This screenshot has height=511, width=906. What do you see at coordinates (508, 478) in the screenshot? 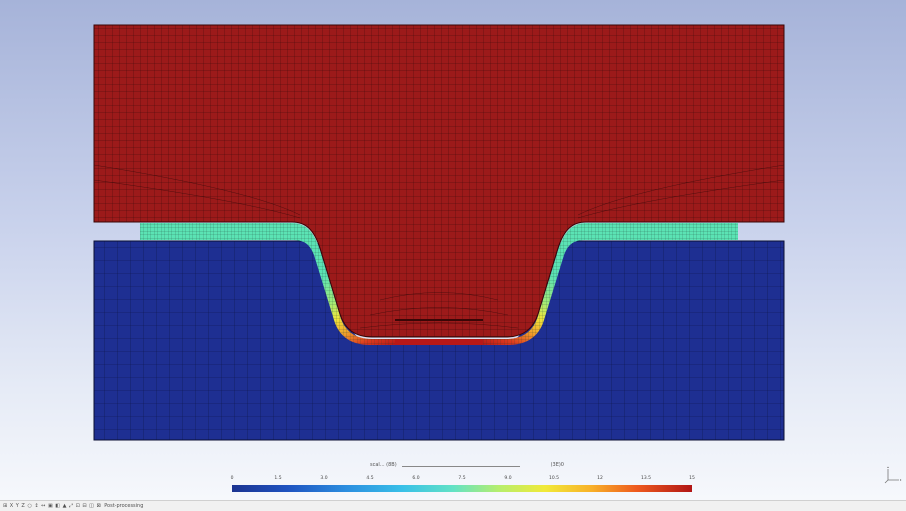
I see `legend-tick: 9.0` at bounding box center [508, 478].